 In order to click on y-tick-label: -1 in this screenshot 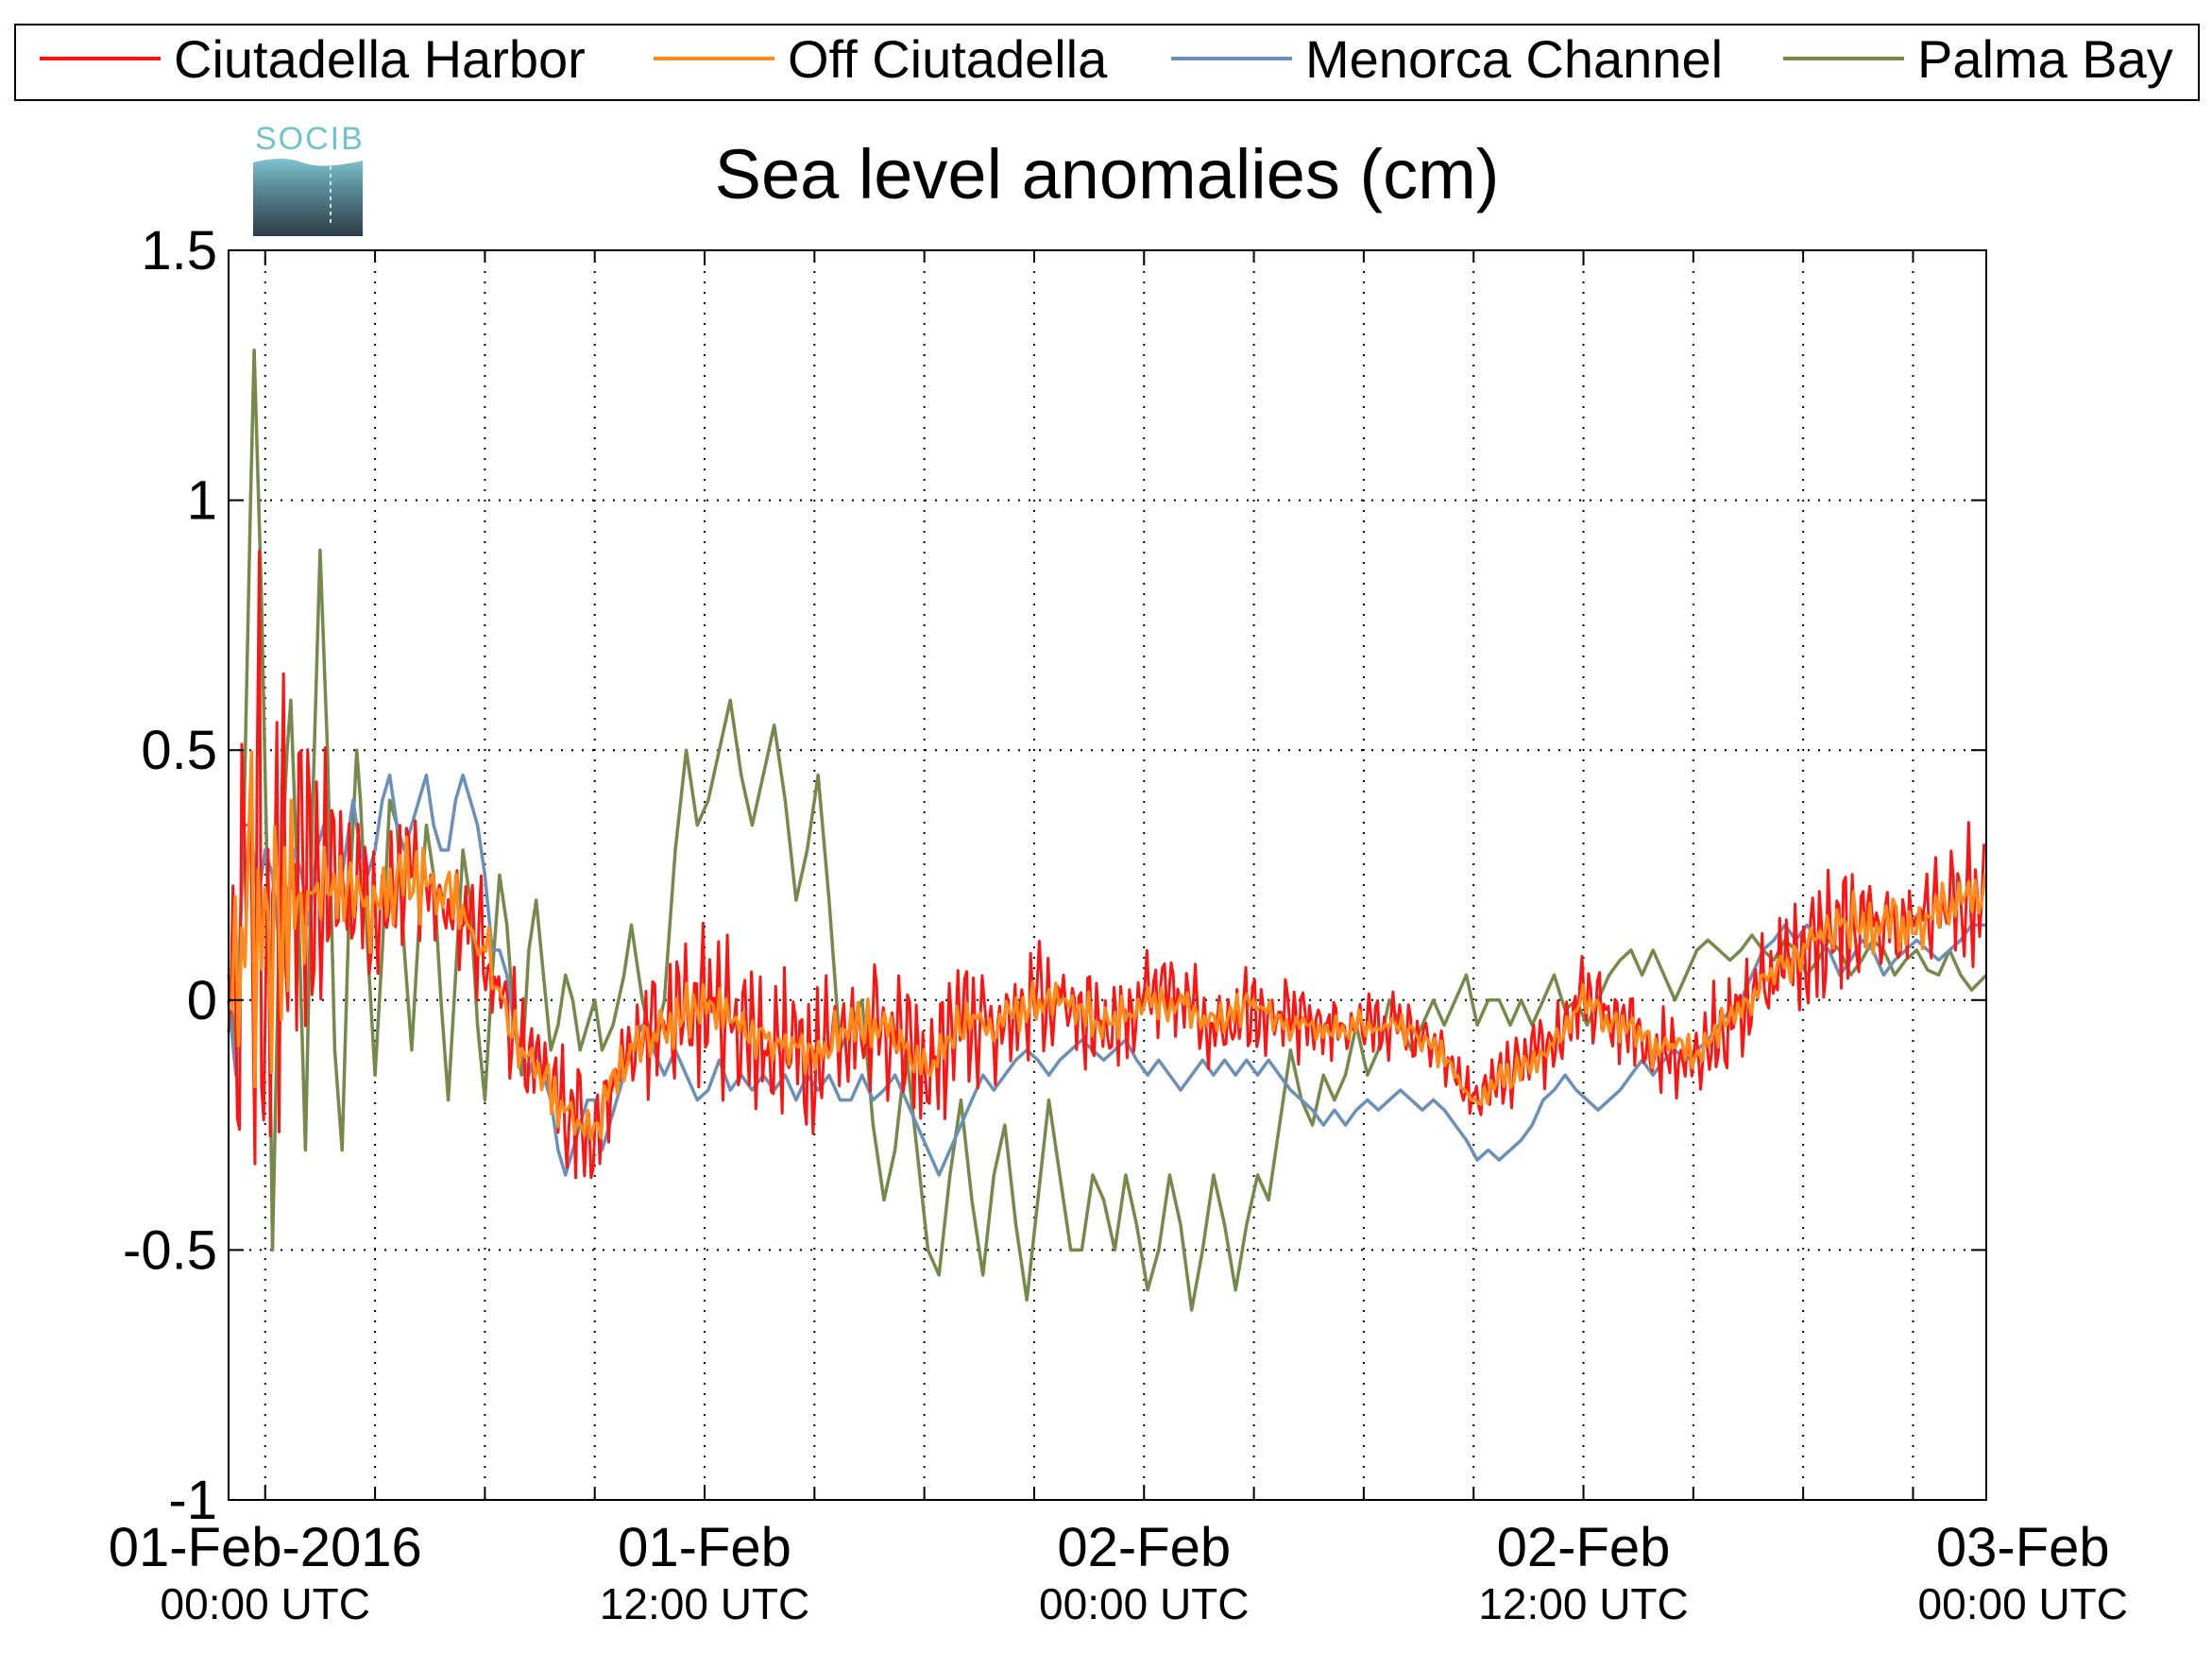, I will do `click(192, 1501)`.